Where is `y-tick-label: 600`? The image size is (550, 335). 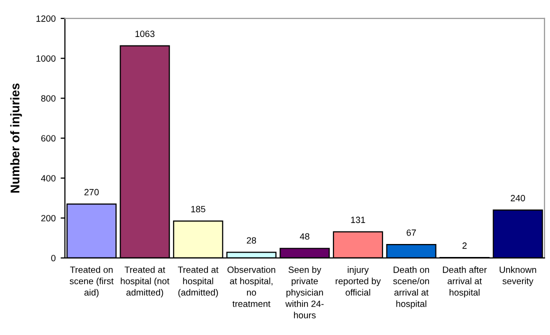
y-tick-label: 600 is located at coordinates (48, 138).